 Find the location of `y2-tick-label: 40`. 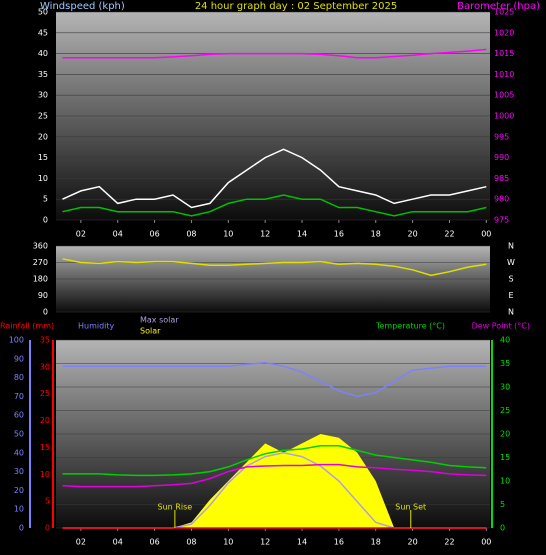

y2-tick-label: 40 is located at coordinates (505, 340).